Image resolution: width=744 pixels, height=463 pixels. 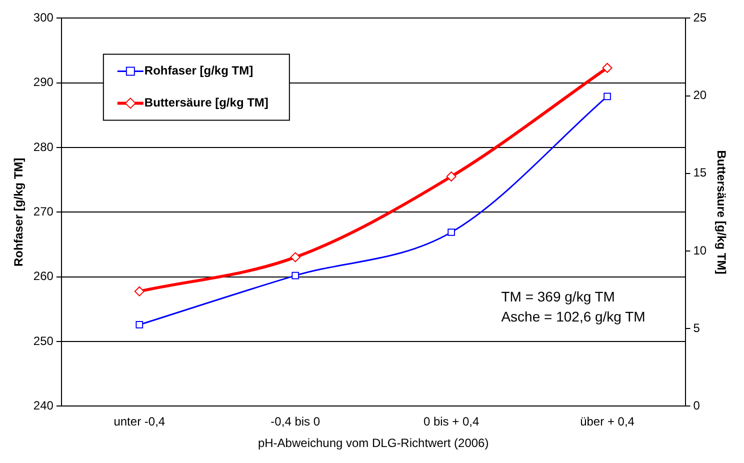 I want to click on x-tick-label: -0,4 bis 0, so click(x=295, y=421).